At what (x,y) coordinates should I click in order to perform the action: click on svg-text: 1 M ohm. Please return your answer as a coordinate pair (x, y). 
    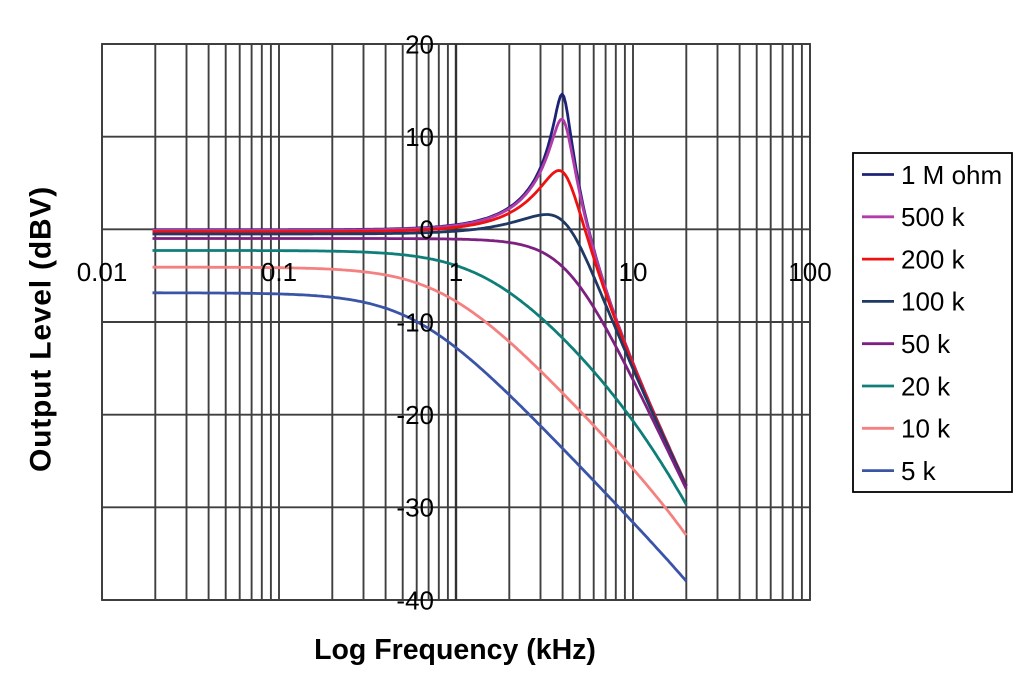
    Looking at the image, I should click on (951, 175).